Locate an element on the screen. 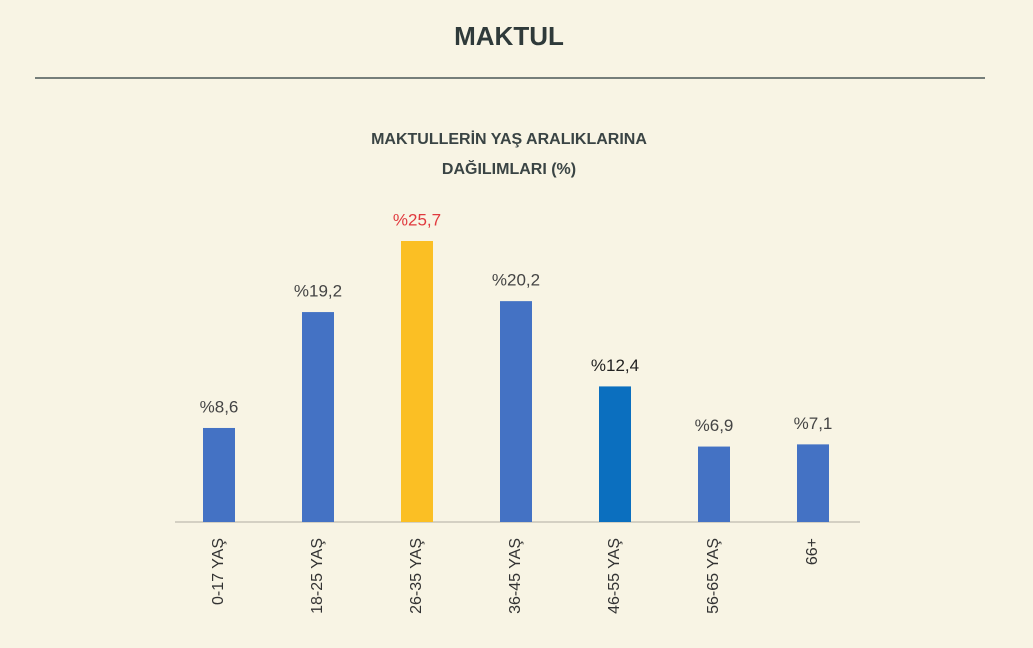 The height and width of the screenshot is (648, 1033). x-tick-label: 0-17 YAŞ is located at coordinates (218, 571).